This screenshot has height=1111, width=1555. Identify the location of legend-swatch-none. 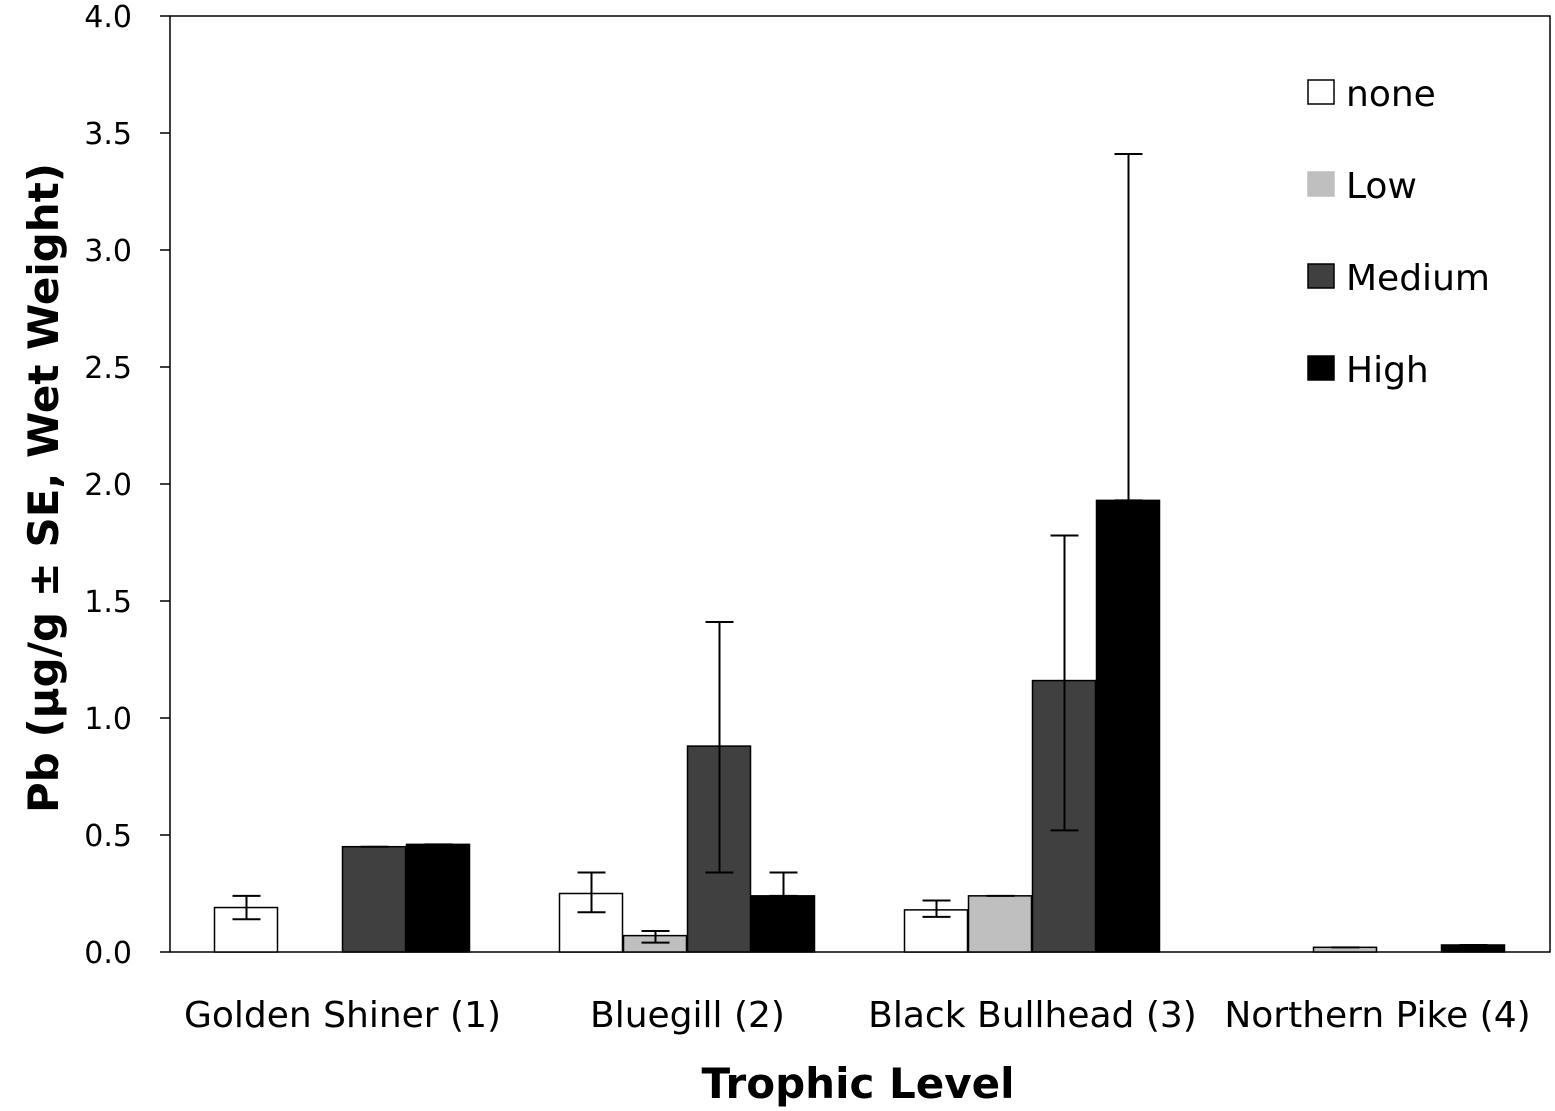
(1321, 92).